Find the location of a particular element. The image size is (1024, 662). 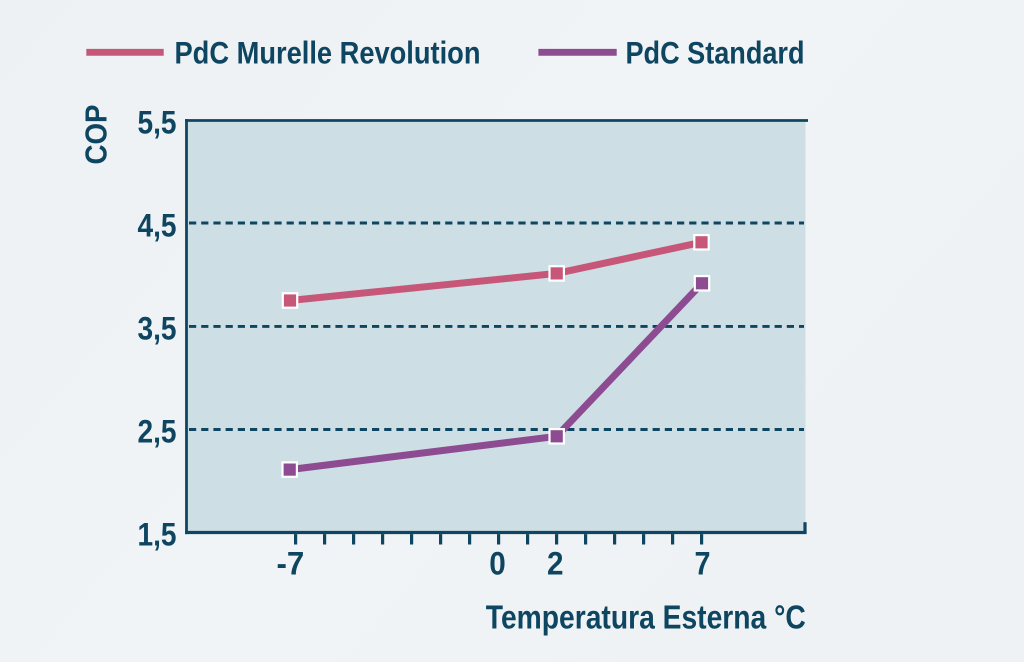

svg-text: 2,5 is located at coordinates (157, 431).